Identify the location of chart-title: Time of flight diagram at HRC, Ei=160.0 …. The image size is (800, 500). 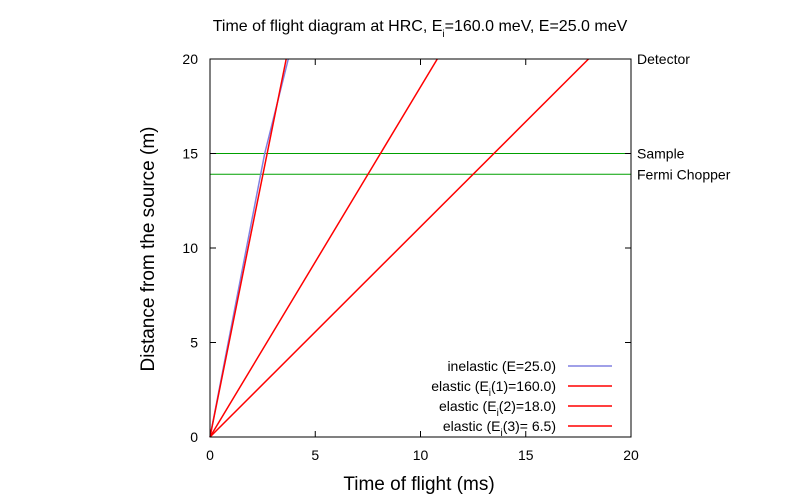
(420, 29).